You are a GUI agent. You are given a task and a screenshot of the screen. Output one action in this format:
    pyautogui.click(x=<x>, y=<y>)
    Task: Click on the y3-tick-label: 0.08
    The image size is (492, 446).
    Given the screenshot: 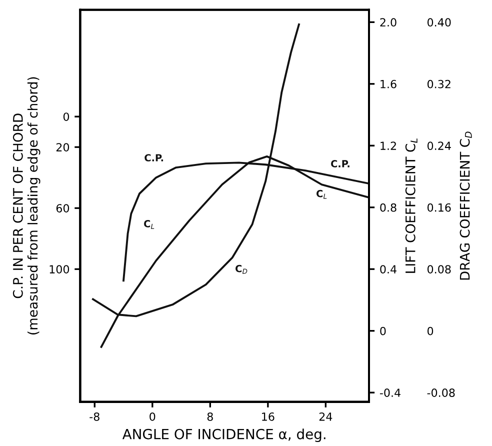 What is the action you would take?
    pyautogui.click(x=439, y=269)
    